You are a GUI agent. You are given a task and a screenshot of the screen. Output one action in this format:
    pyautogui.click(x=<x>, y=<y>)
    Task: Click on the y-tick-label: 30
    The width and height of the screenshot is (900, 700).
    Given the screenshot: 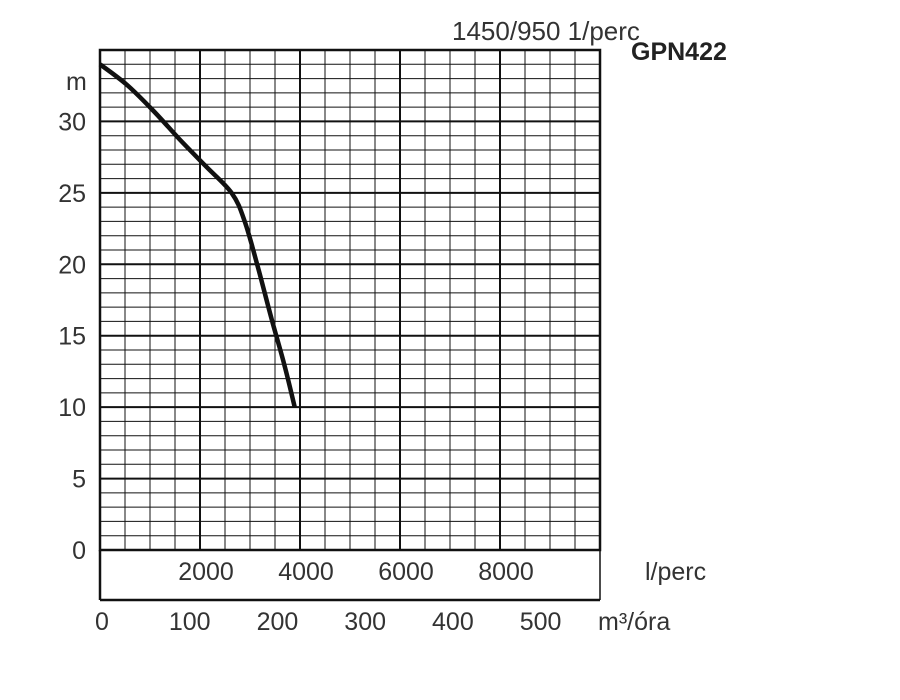 What is the action you would take?
    pyautogui.click(x=72, y=122)
    